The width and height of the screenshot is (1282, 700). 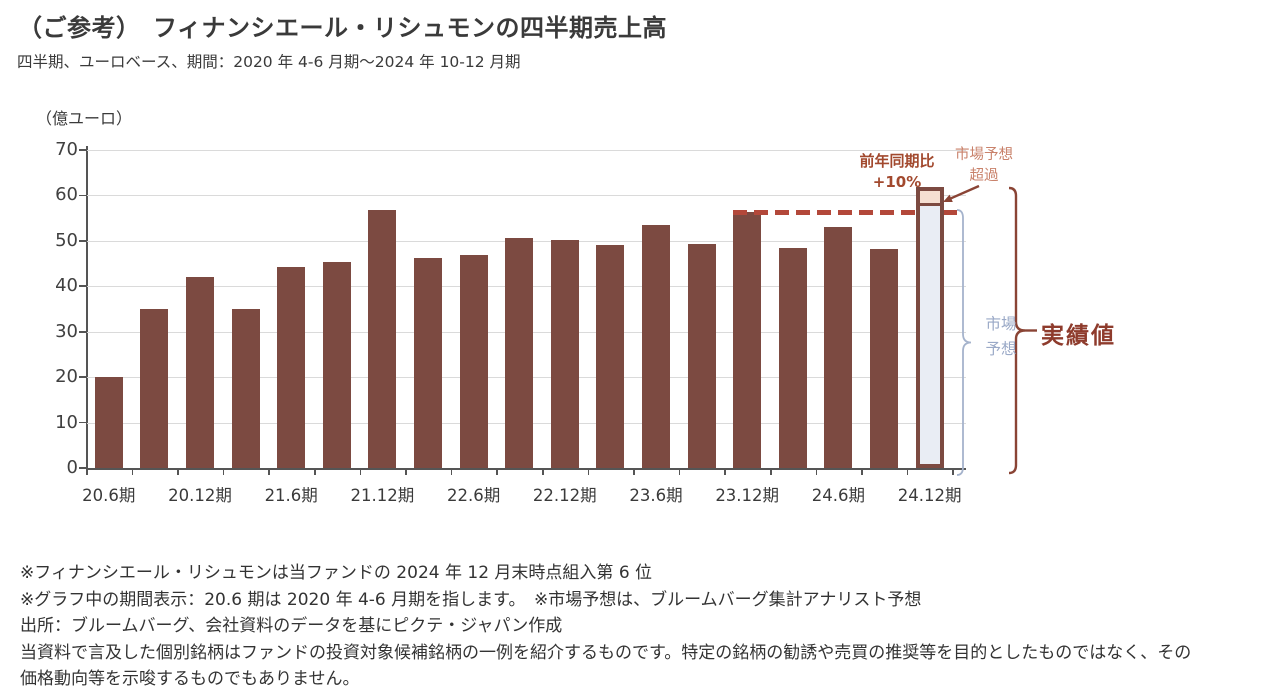 What do you see at coordinates (291, 495) in the screenshot?
I see `x-axis-tick-label: 21.6期` at bounding box center [291, 495].